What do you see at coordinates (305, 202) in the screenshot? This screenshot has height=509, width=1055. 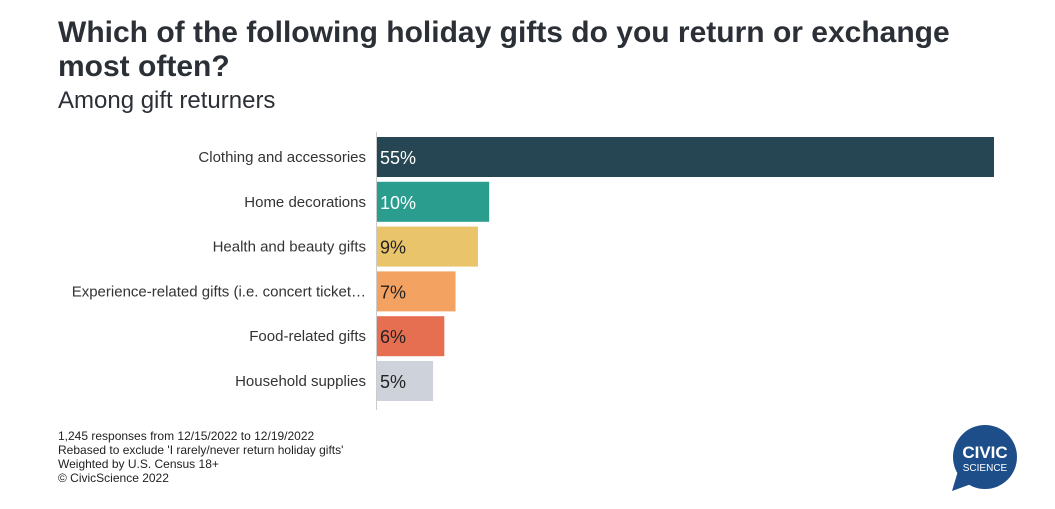 I see `category-label-1: Home decorations` at bounding box center [305, 202].